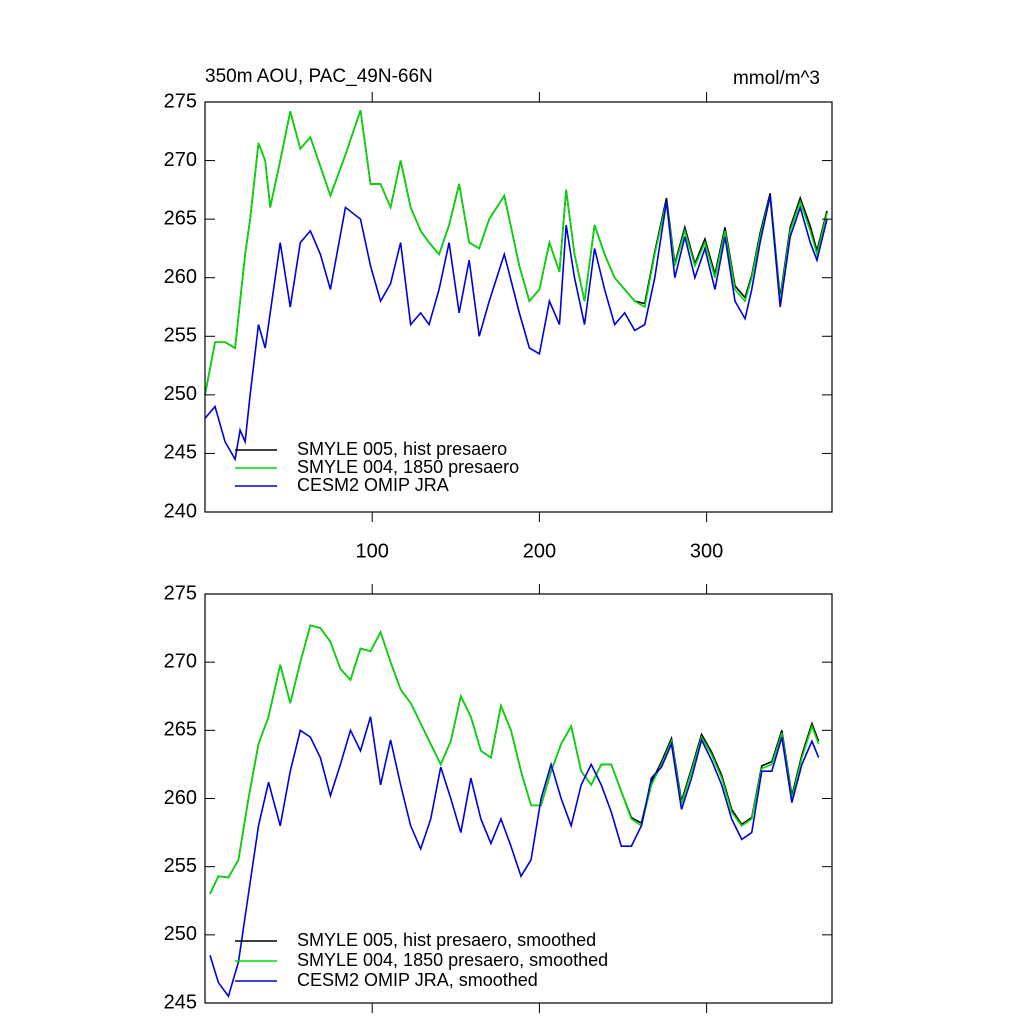 This screenshot has height=1024, width=1024. What do you see at coordinates (408, 467) in the screenshot?
I see `legend-label: SMYLE 004, 1850 presaero` at bounding box center [408, 467].